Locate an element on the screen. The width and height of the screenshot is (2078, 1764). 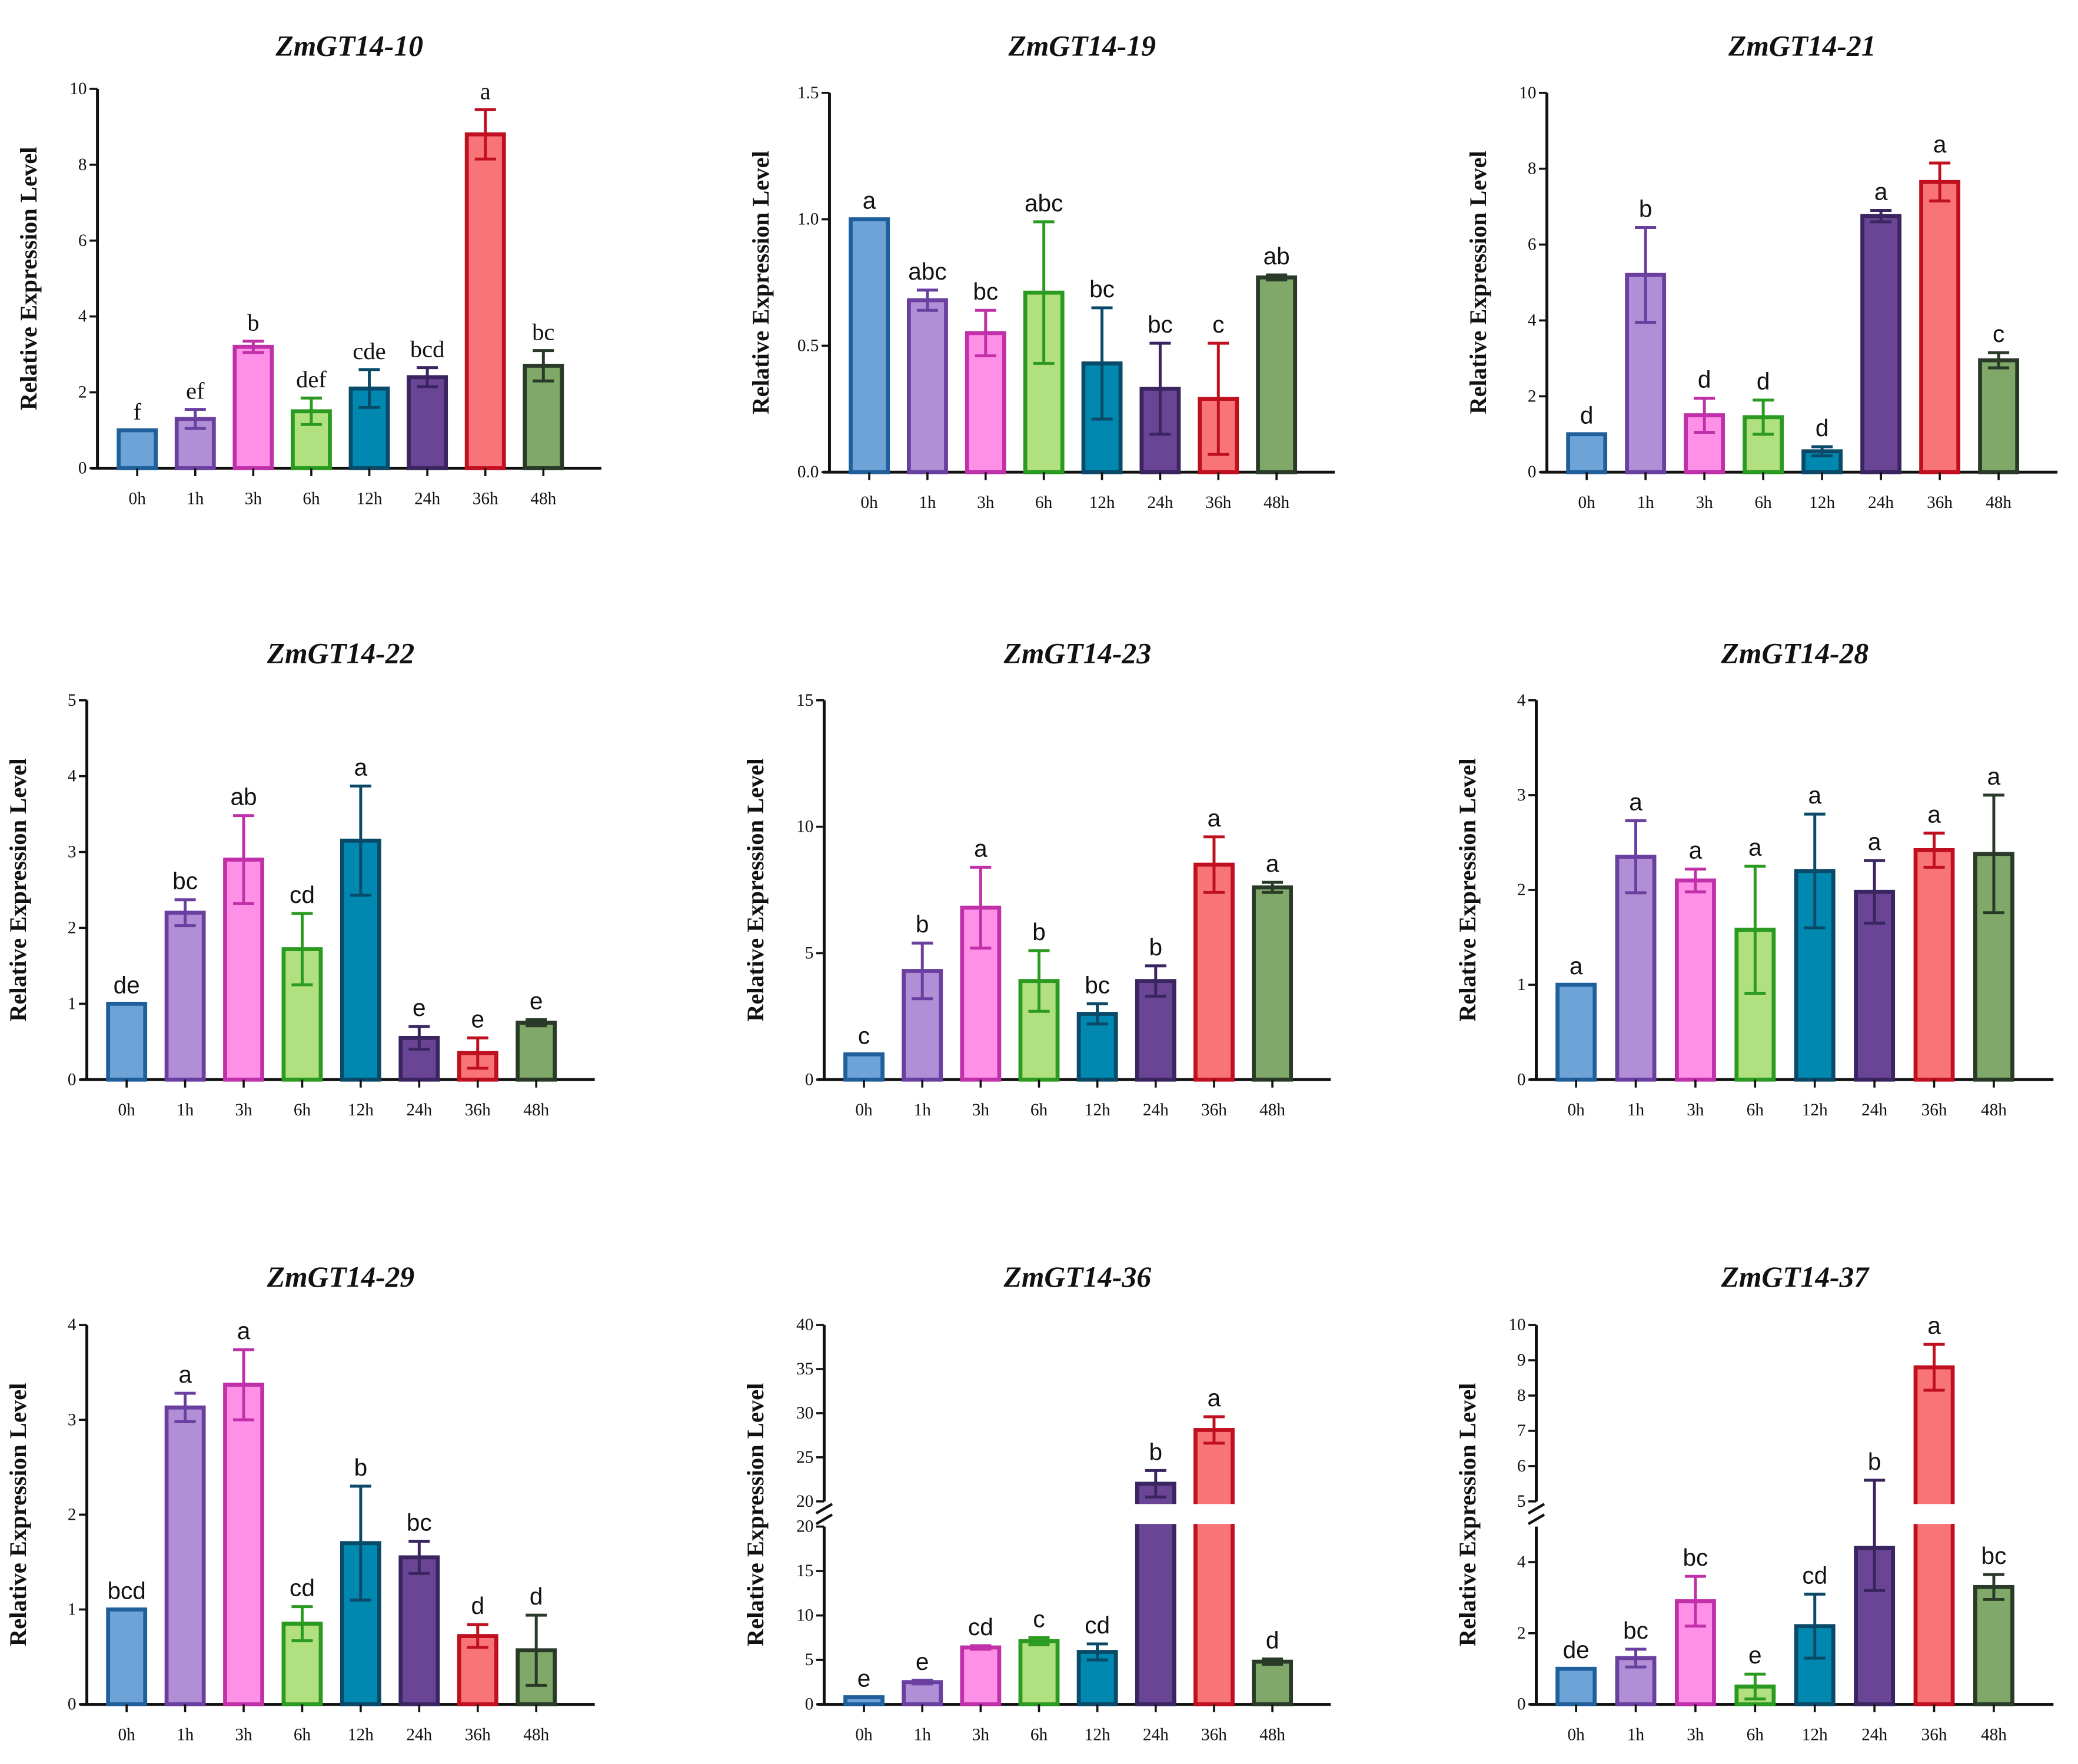
bar-48h is located at coordinates (544, 417).